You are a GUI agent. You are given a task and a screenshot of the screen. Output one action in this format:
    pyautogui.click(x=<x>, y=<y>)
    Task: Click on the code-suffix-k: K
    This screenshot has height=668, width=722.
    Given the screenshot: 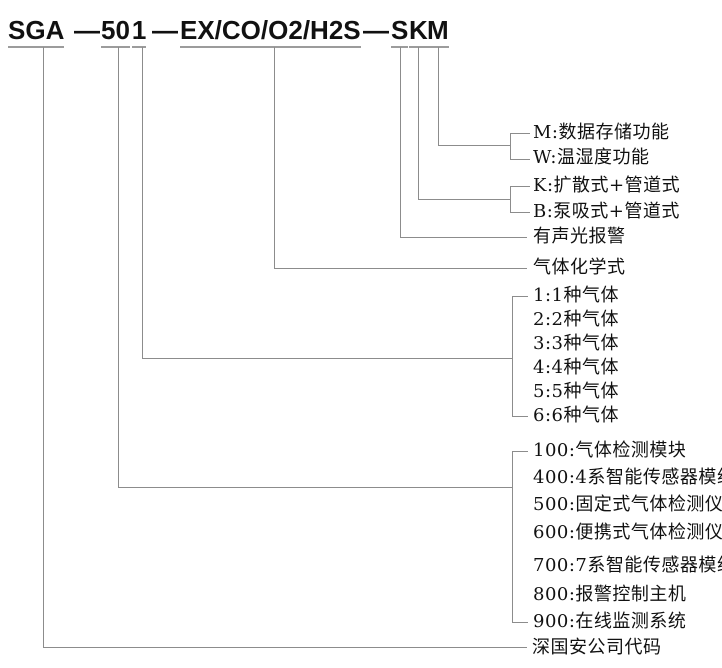 What is the action you would take?
    pyautogui.click(x=418, y=31)
    